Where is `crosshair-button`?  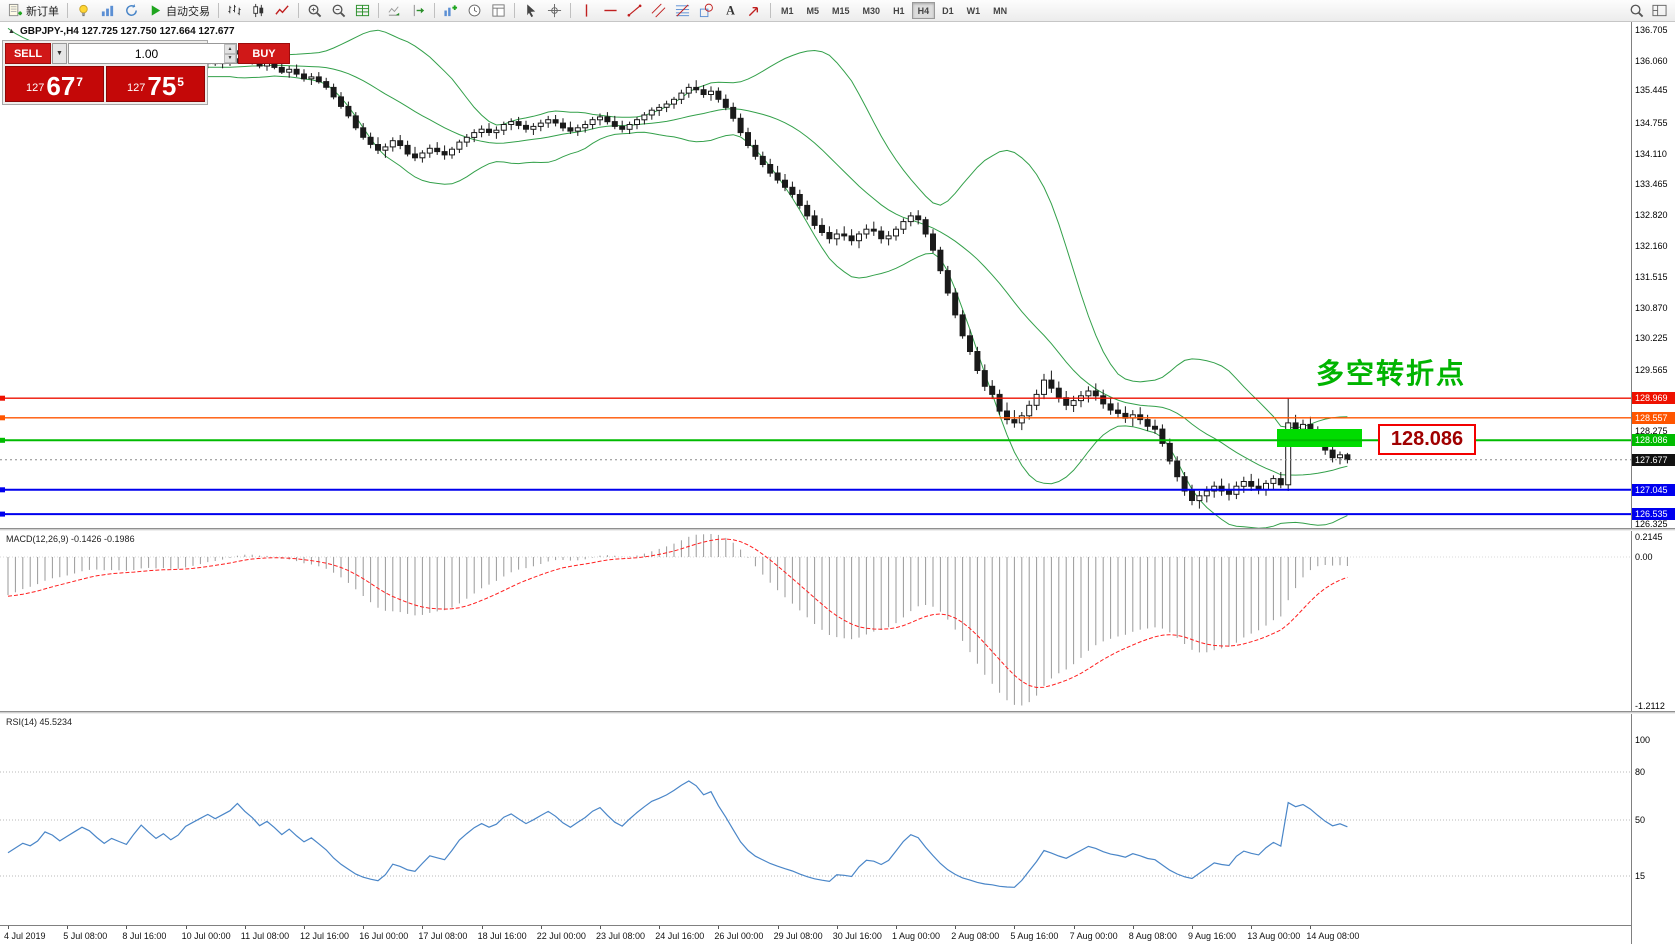 crosshair-button is located at coordinates (554, 11).